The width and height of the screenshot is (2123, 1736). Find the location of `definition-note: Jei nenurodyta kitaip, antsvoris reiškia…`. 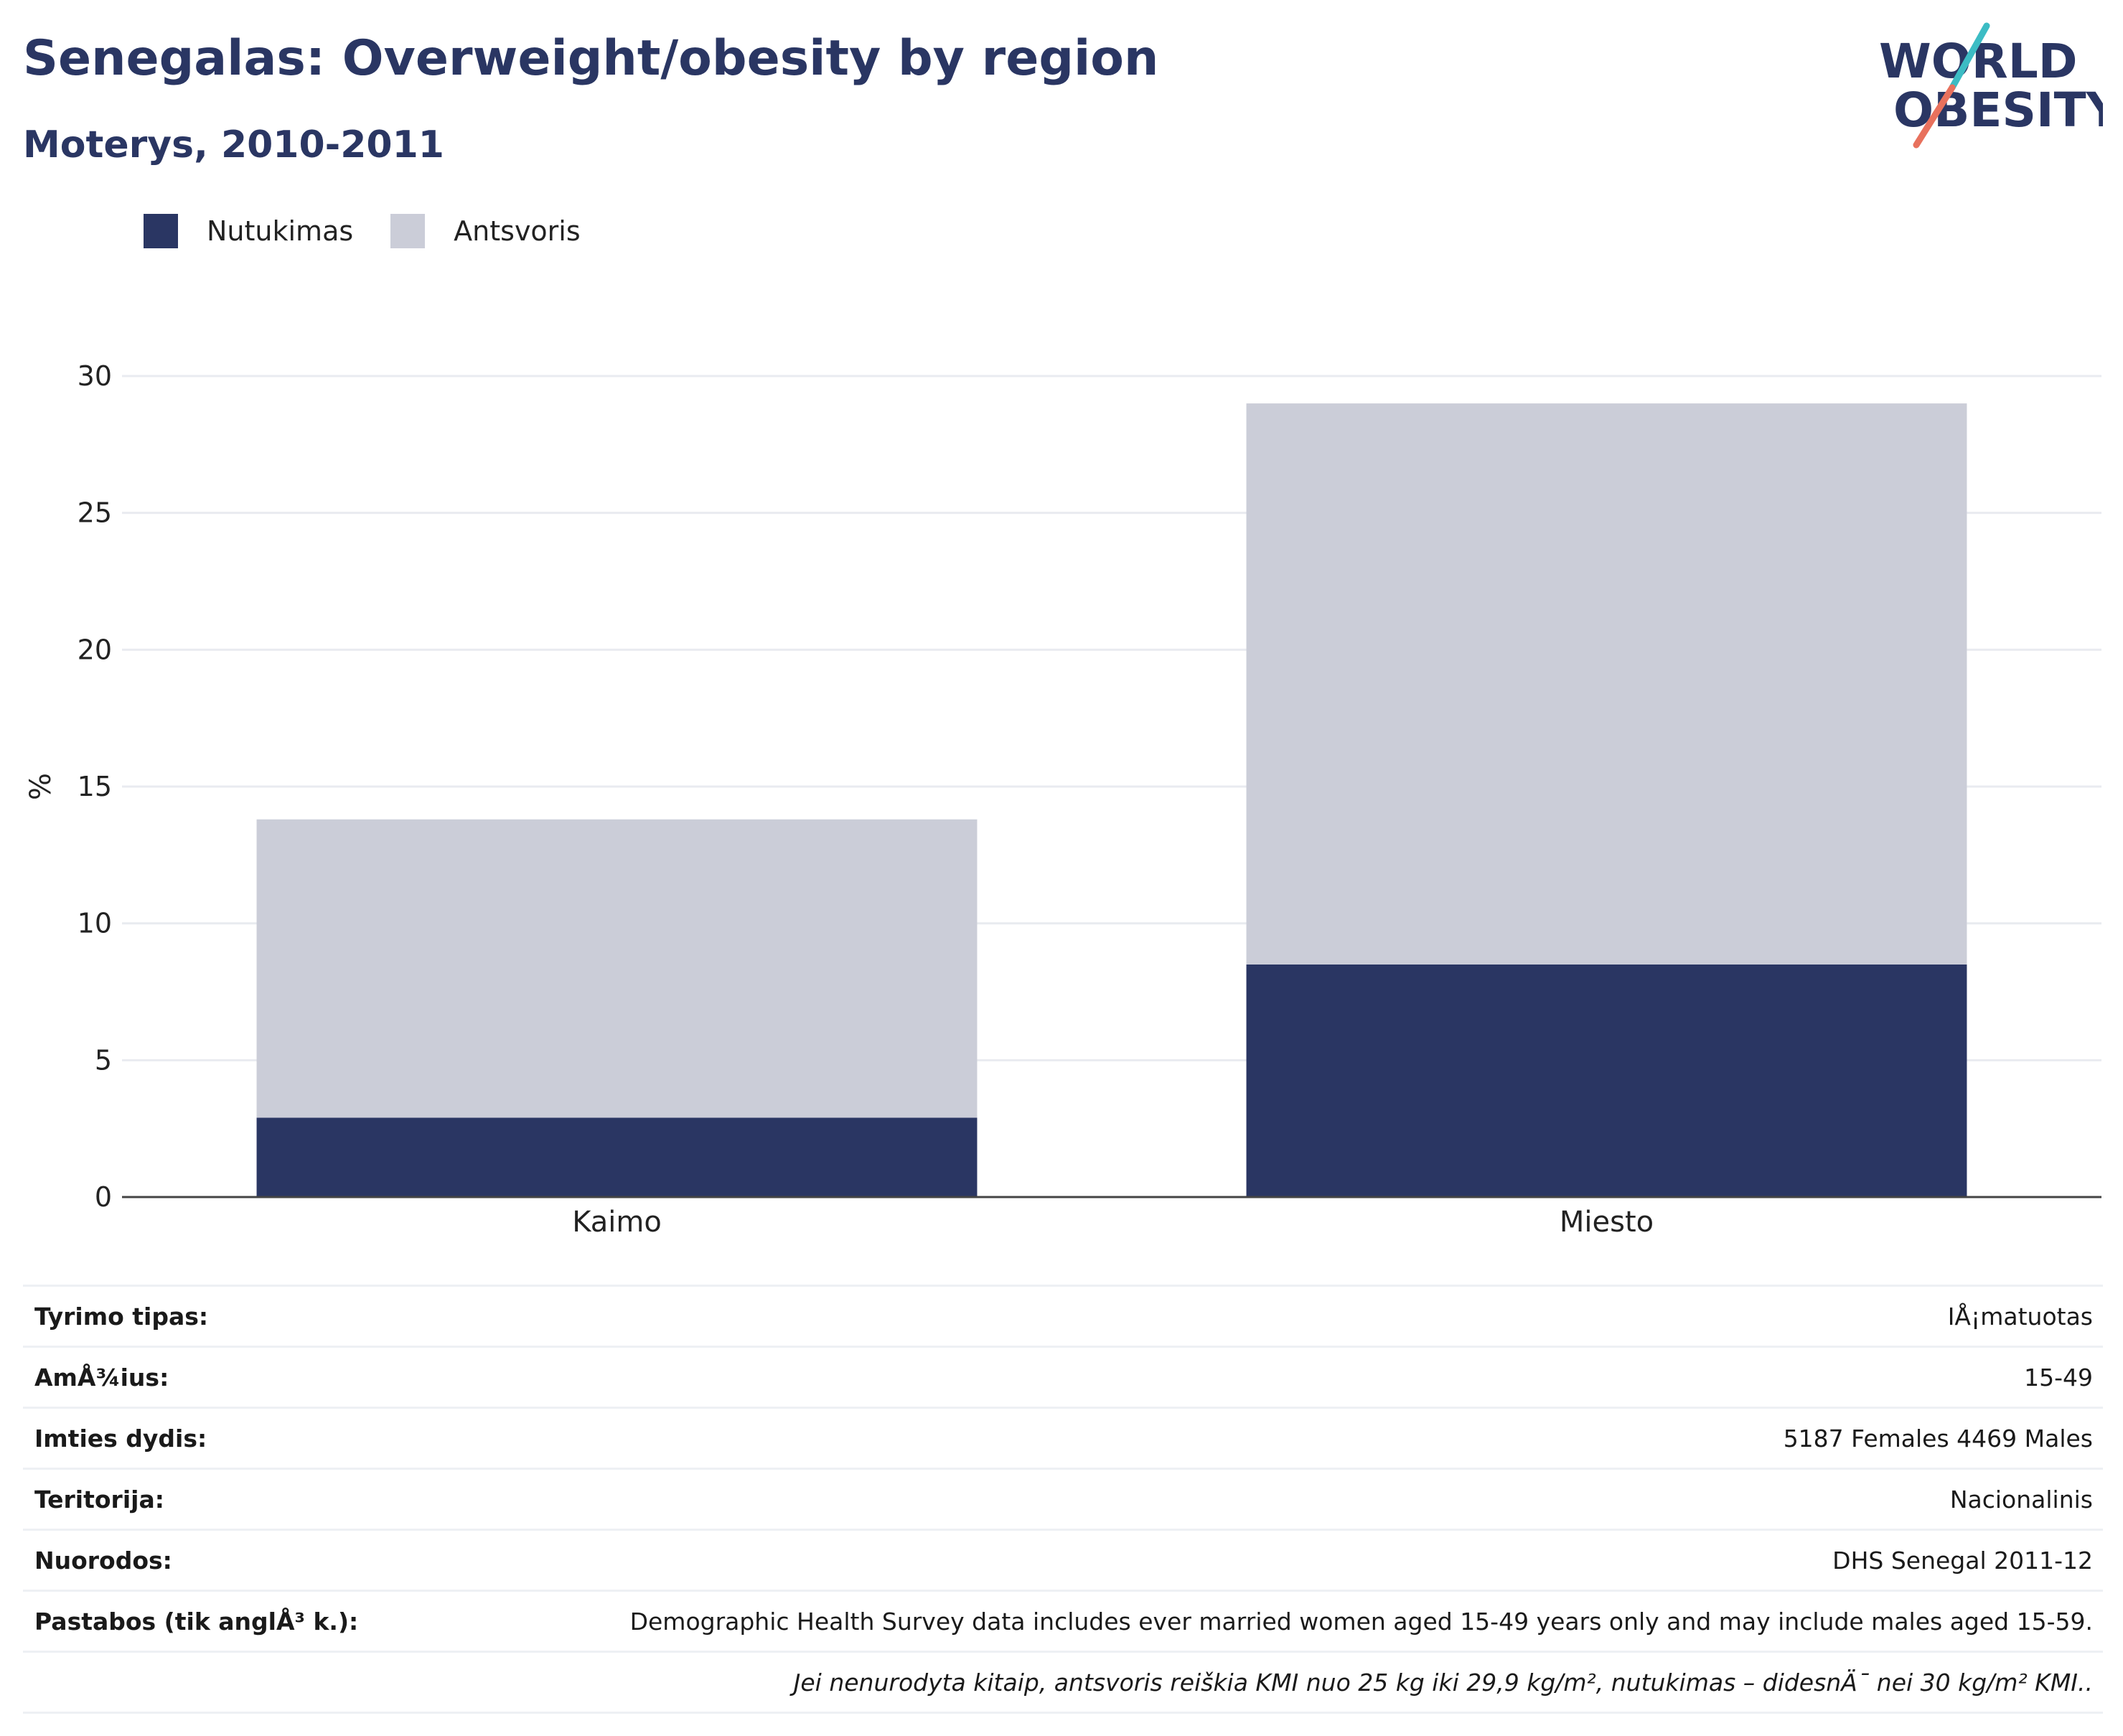

definition-note: Jei nenurodyta kitaip, antsvoris reiškia… is located at coordinates (1443, 1682).